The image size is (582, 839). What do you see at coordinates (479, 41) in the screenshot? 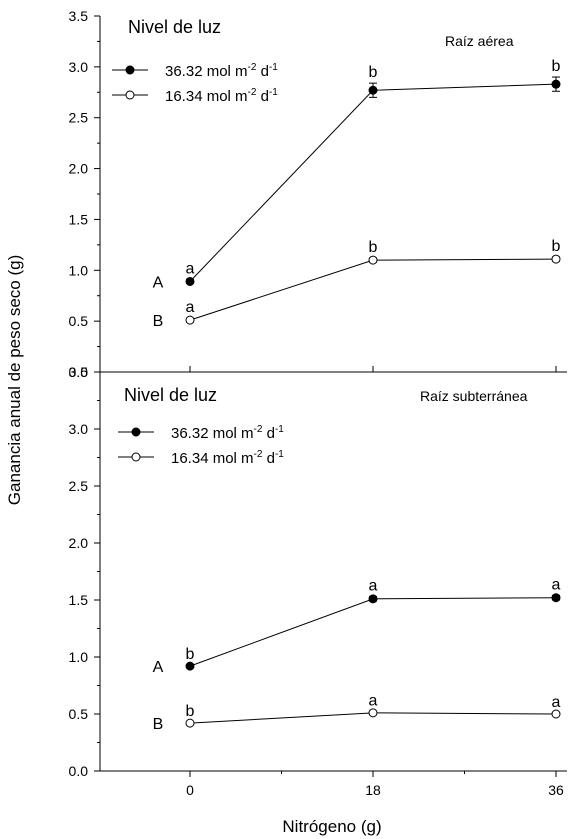
I see `panel-label: Raíz aérea` at bounding box center [479, 41].